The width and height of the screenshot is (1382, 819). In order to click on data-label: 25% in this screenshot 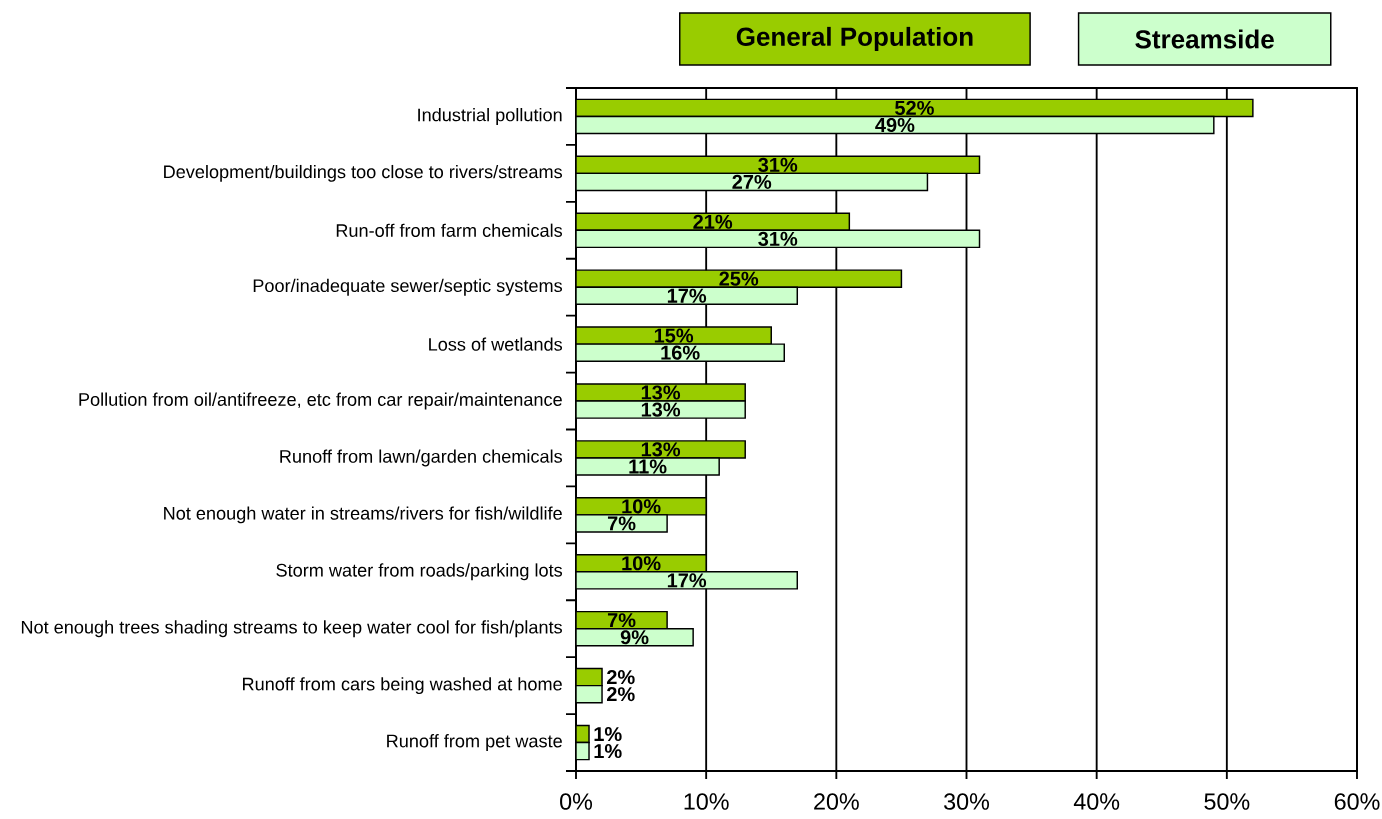, I will do `click(739, 278)`.